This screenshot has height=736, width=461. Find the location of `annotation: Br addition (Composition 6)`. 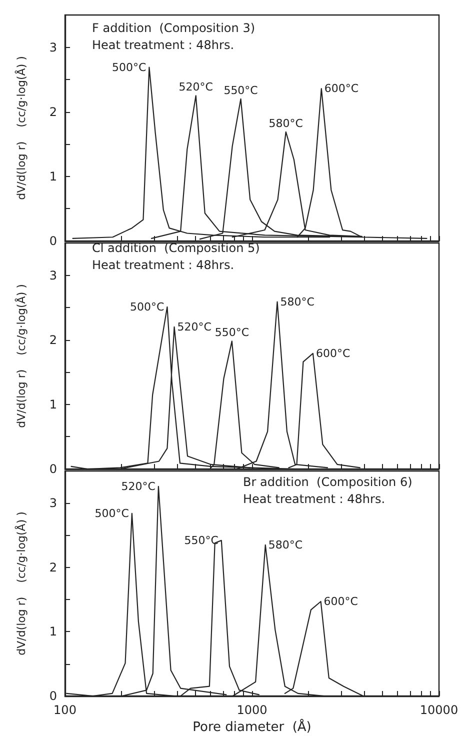

annotation: Br addition (Composition 6) is located at coordinates (327, 482).